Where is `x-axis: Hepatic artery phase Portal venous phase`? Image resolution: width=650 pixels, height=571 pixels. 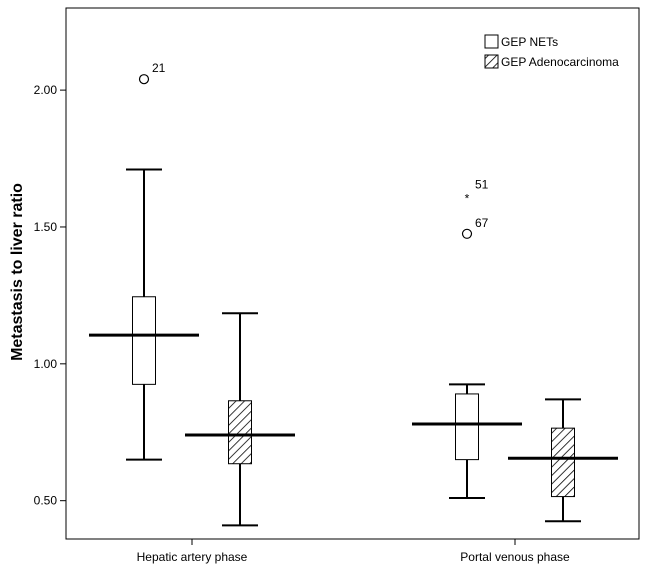
x-axis: Hepatic artery phase Portal venous phase is located at coordinates (353, 551).